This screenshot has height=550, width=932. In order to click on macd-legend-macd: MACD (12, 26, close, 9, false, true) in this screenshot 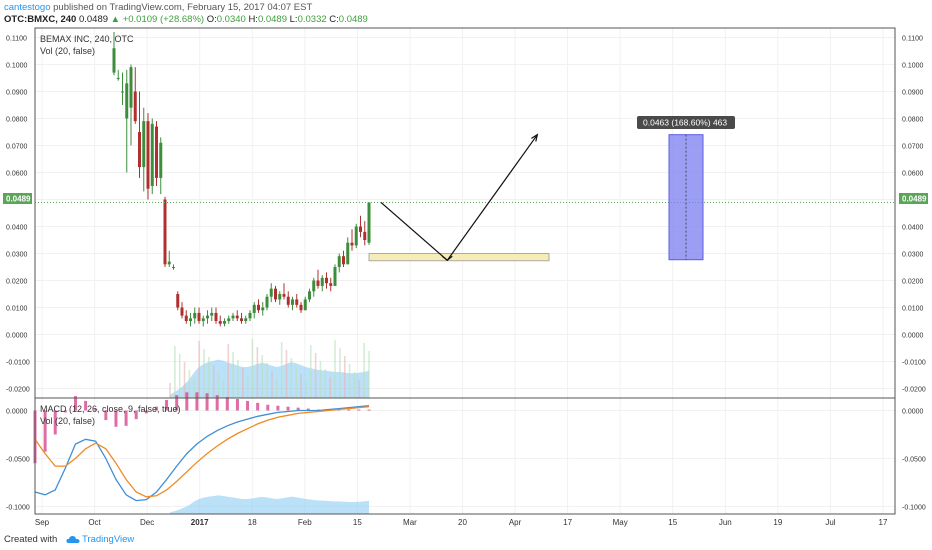, I will do `click(110, 409)`.